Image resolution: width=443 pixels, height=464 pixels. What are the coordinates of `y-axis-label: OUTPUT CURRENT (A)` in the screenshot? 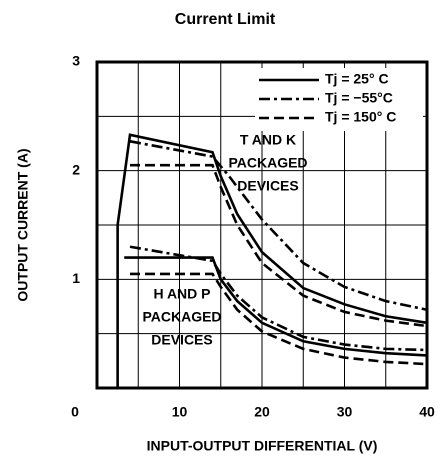 It's located at (23, 224).